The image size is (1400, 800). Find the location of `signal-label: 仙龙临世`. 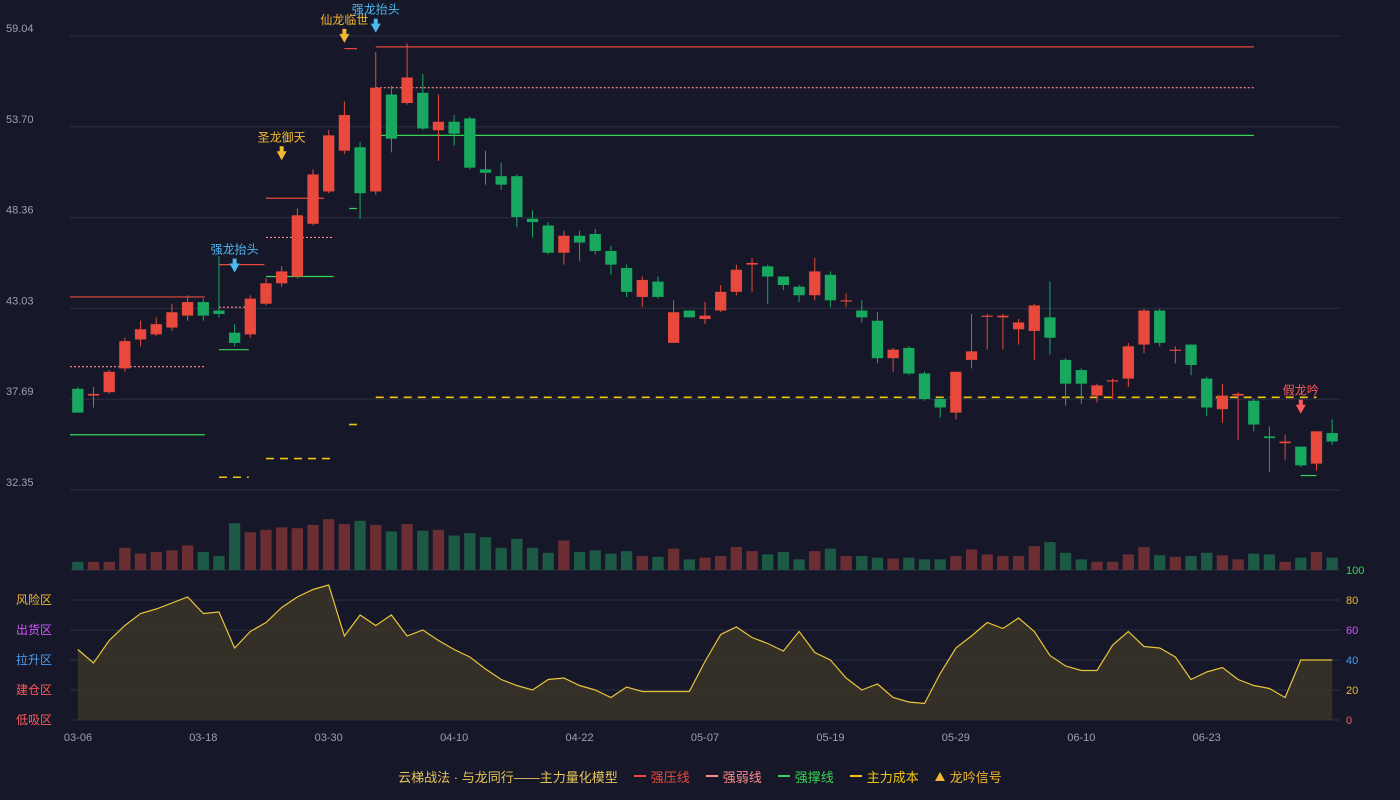

signal-label: 仙龙临世 is located at coordinates (344, 20).